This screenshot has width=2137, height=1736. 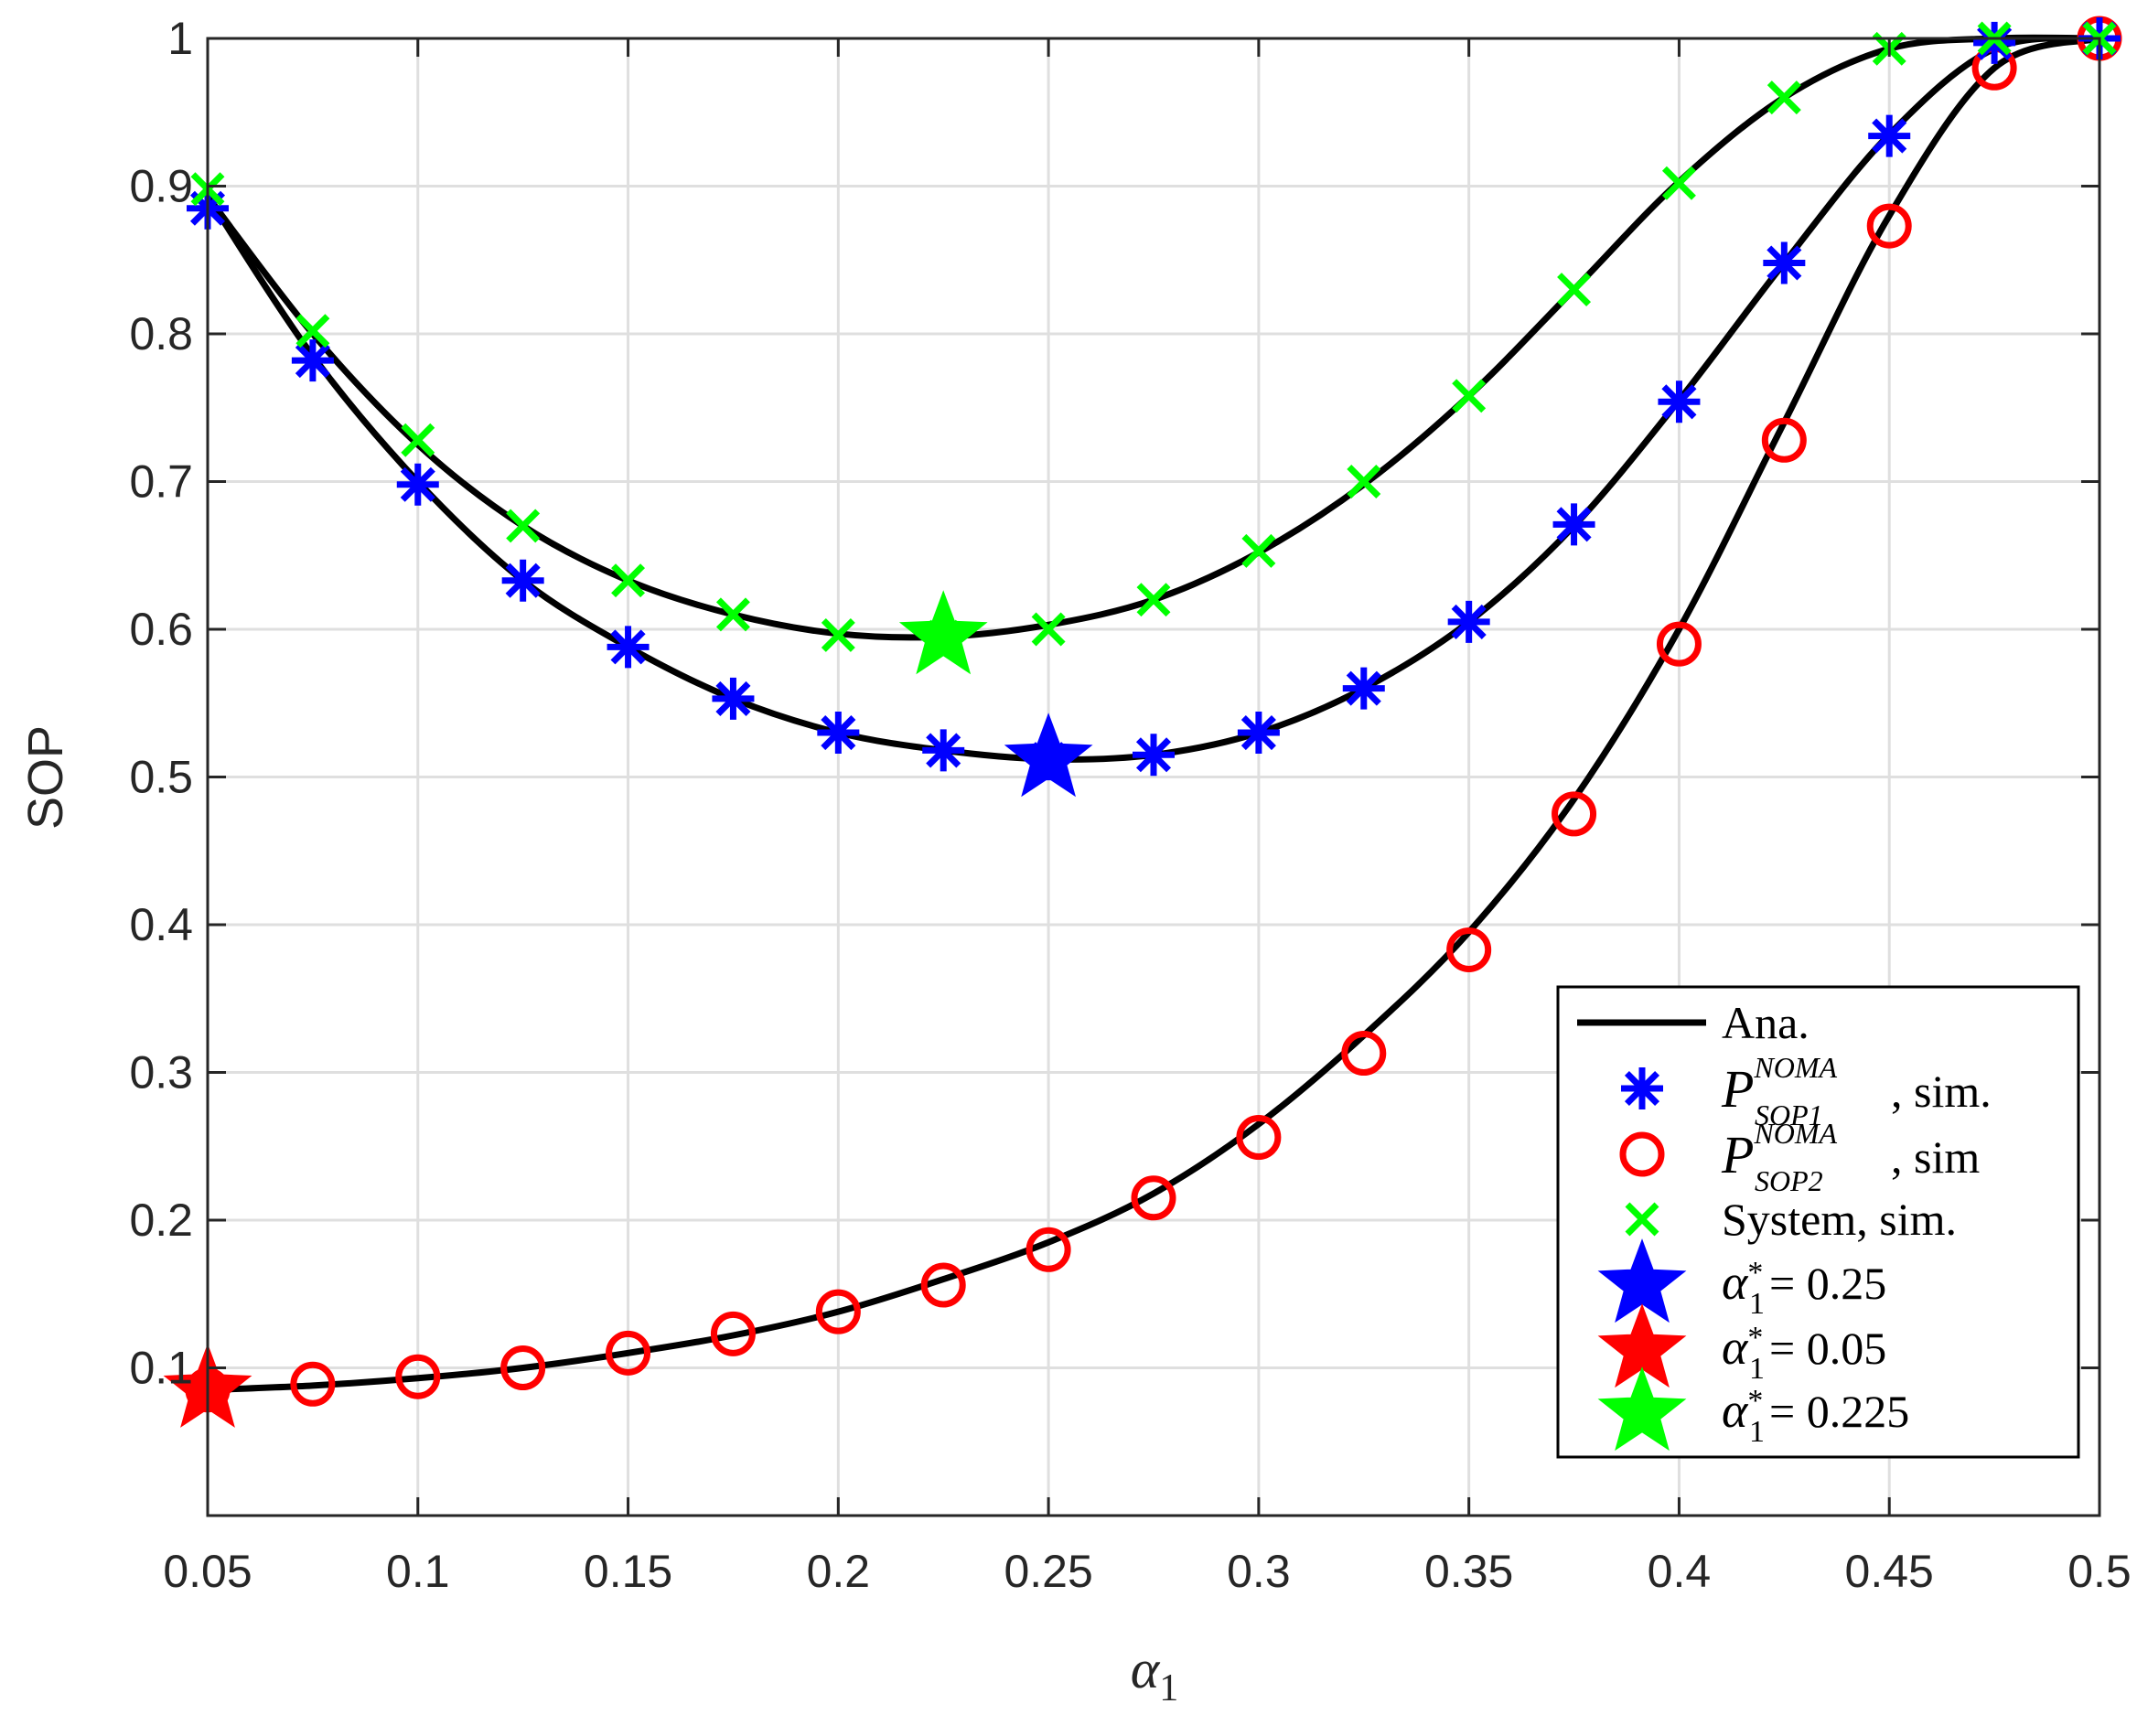 I want to click on legend-label-suffix: , sim, so click(x=1935, y=1157).